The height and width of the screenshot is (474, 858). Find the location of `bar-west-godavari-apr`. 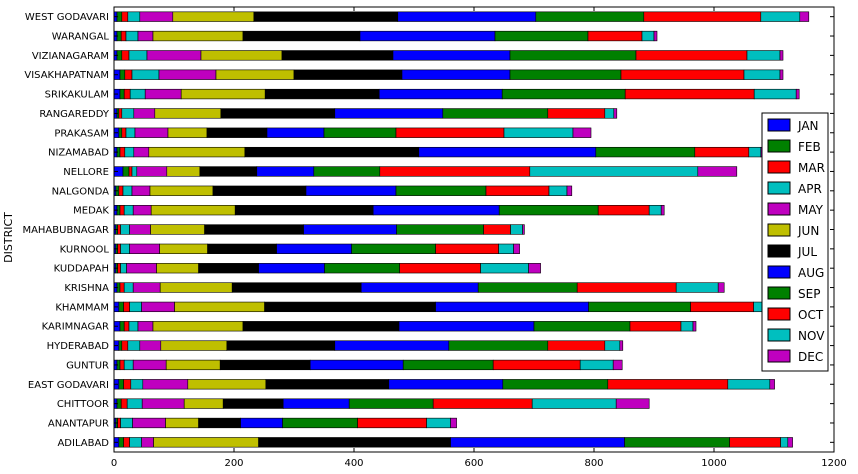

bar-west-godavari-apr is located at coordinates (134, 16).